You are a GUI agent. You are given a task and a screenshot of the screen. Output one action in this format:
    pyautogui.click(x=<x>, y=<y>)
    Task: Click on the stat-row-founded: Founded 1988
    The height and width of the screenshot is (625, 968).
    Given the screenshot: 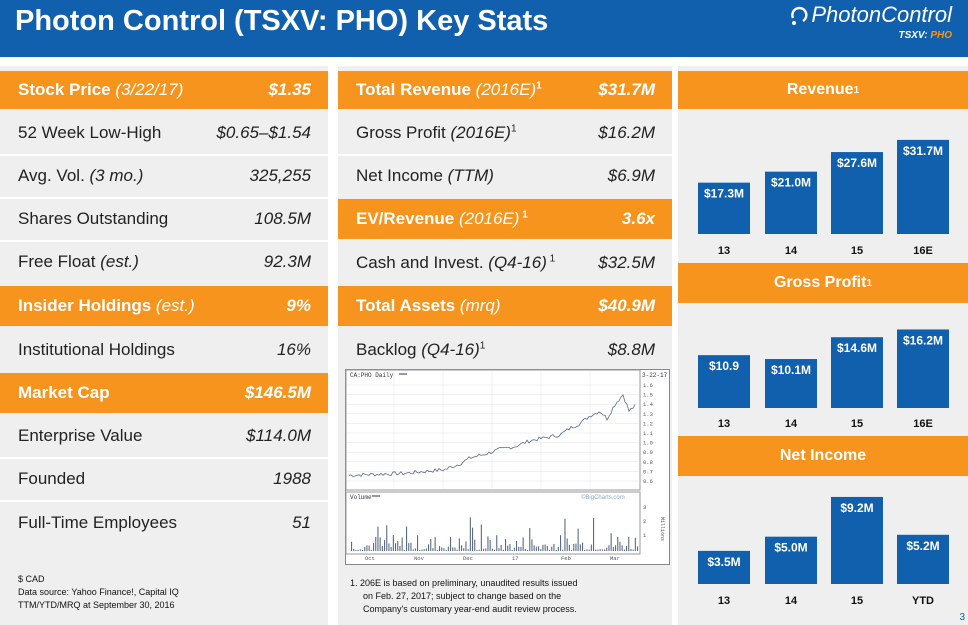 What is the action you would take?
    pyautogui.click(x=164, y=479)
    